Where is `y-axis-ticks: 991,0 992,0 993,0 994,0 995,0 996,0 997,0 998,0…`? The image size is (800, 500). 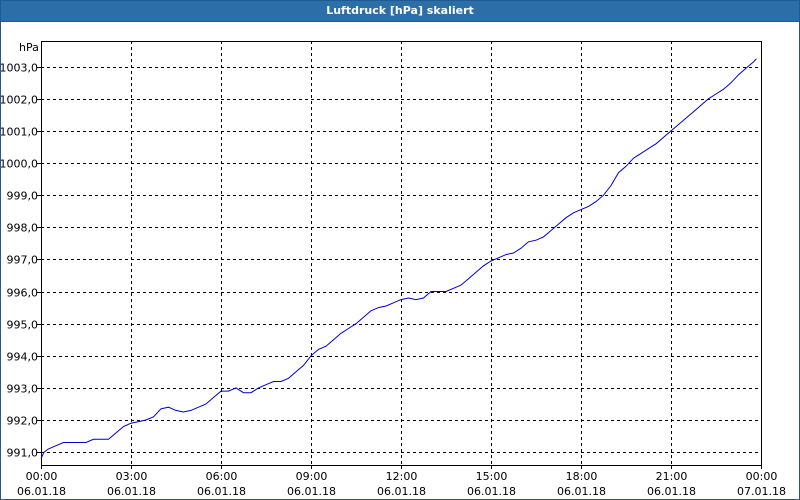
y-axis-ticks: 991,0 992,0 993,0 994,0 995,0 996,0 997,0 998,0… is located at coordinates (21, 261).